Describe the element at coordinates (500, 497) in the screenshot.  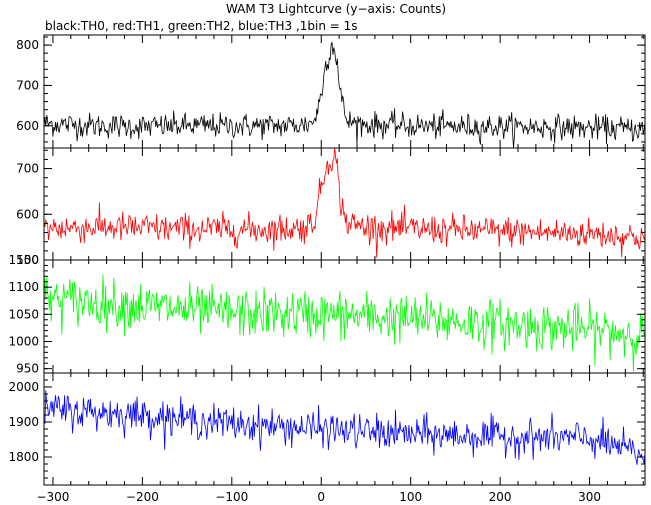
I see `x-tick-label: 200` at that location.